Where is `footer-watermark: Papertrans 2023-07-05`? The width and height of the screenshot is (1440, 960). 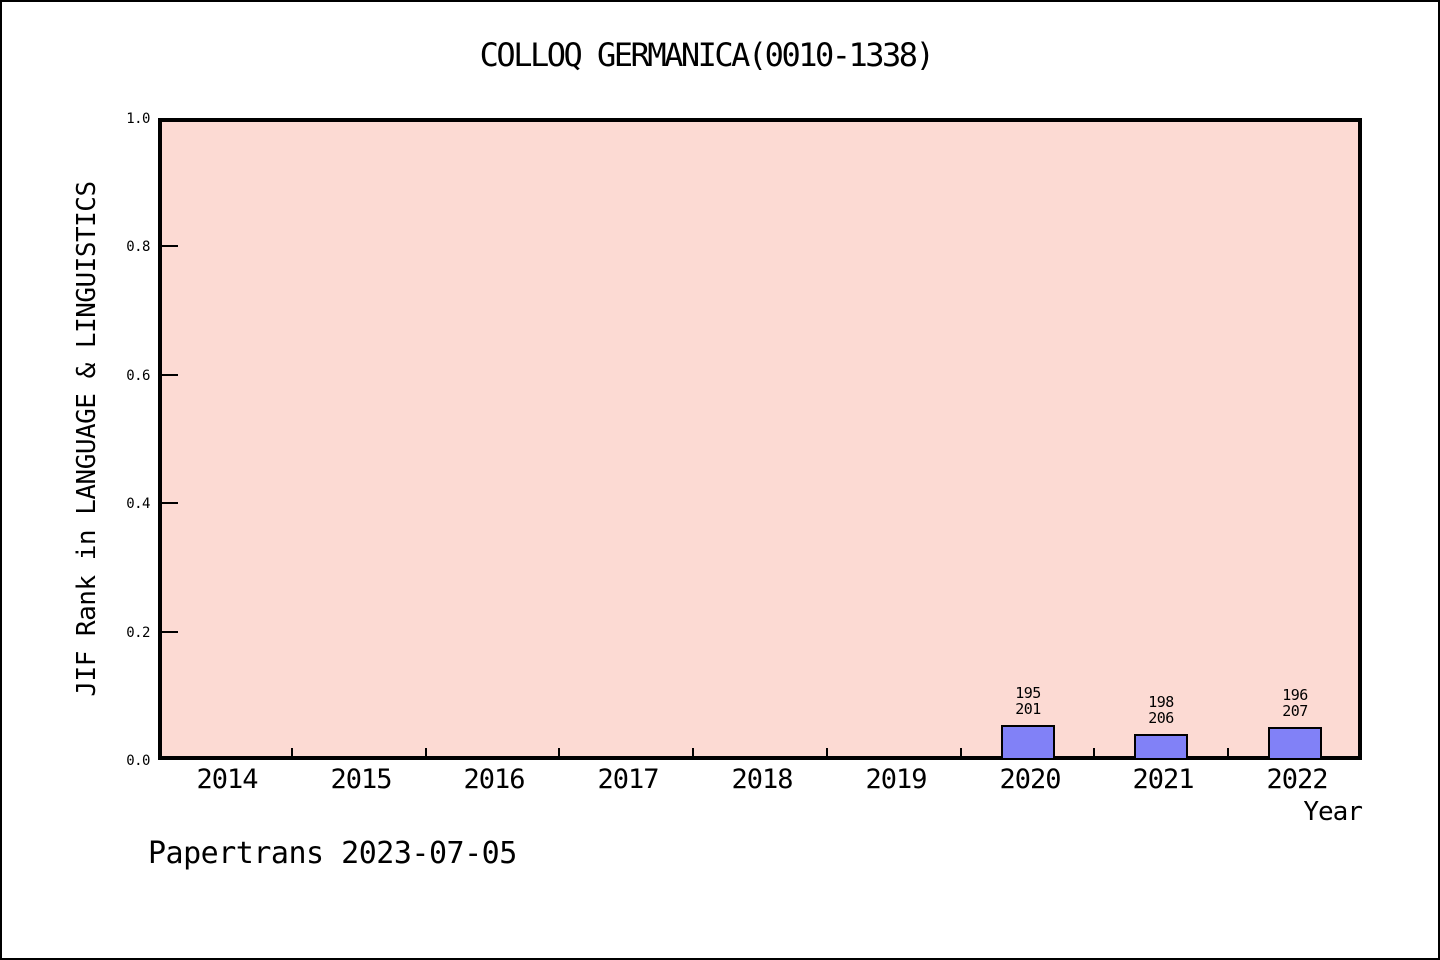 footer-watermark: Papertrans 2023-07-05 is located at coordinates (332, 853).